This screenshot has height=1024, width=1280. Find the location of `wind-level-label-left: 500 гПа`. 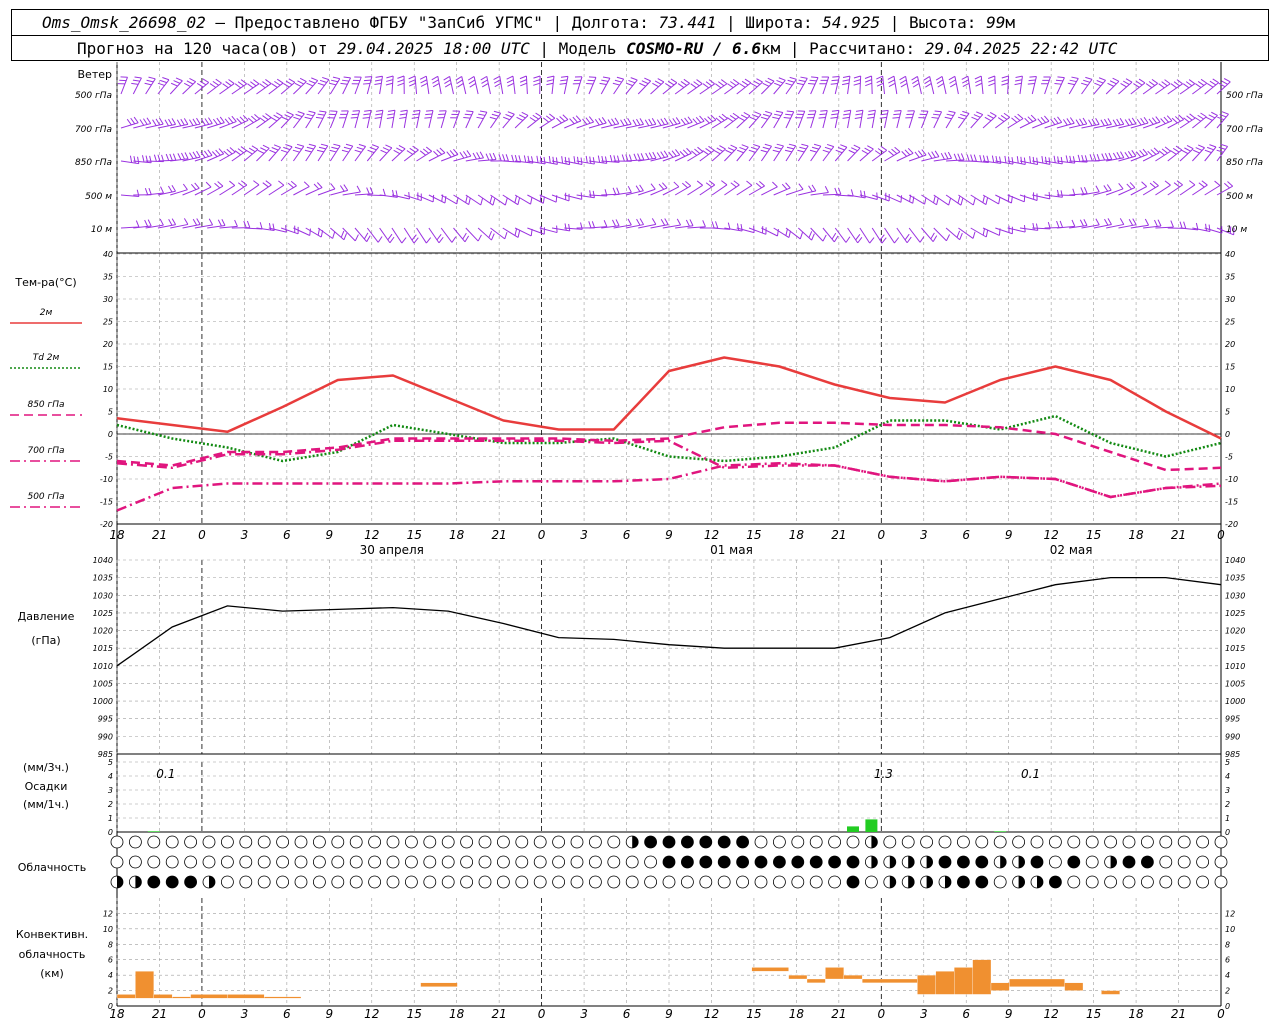

wind-level-label-left: 500 гПа is located at coordinates (93, 96).